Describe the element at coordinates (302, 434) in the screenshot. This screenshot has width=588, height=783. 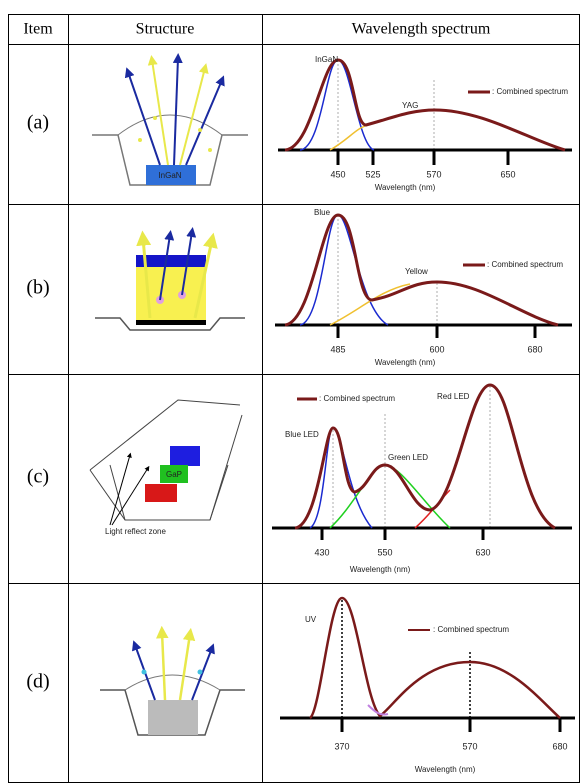
I see `peak-label: Blue LED` at that location.